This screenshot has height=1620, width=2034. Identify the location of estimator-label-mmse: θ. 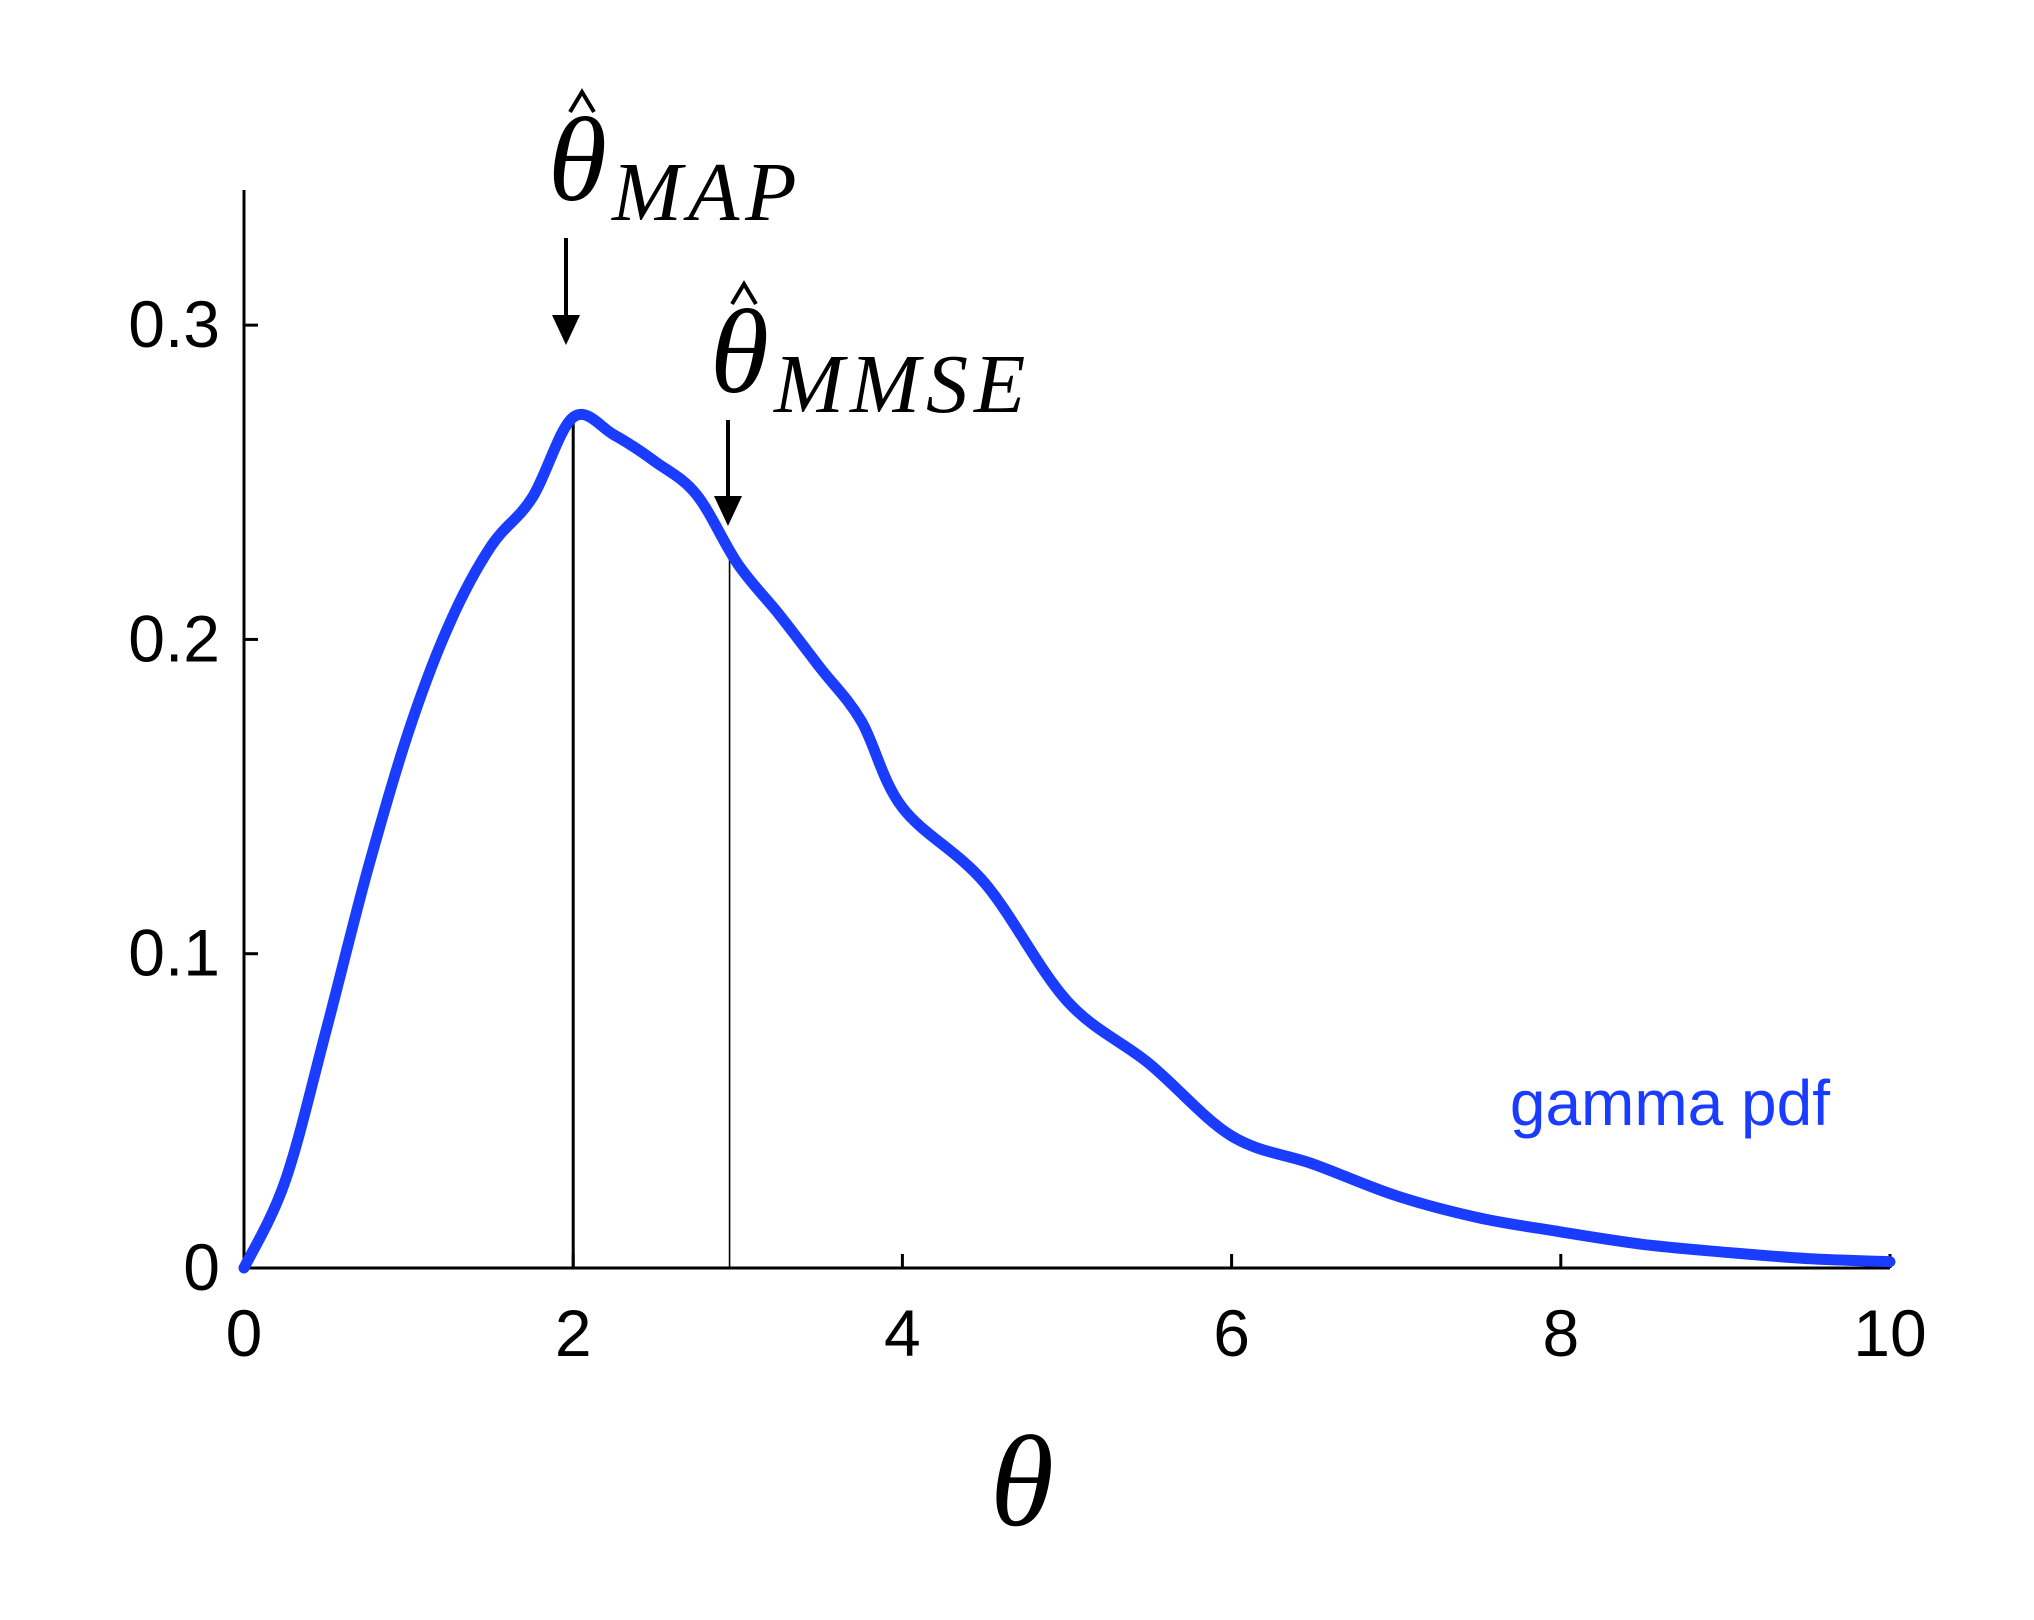
(739, 351).